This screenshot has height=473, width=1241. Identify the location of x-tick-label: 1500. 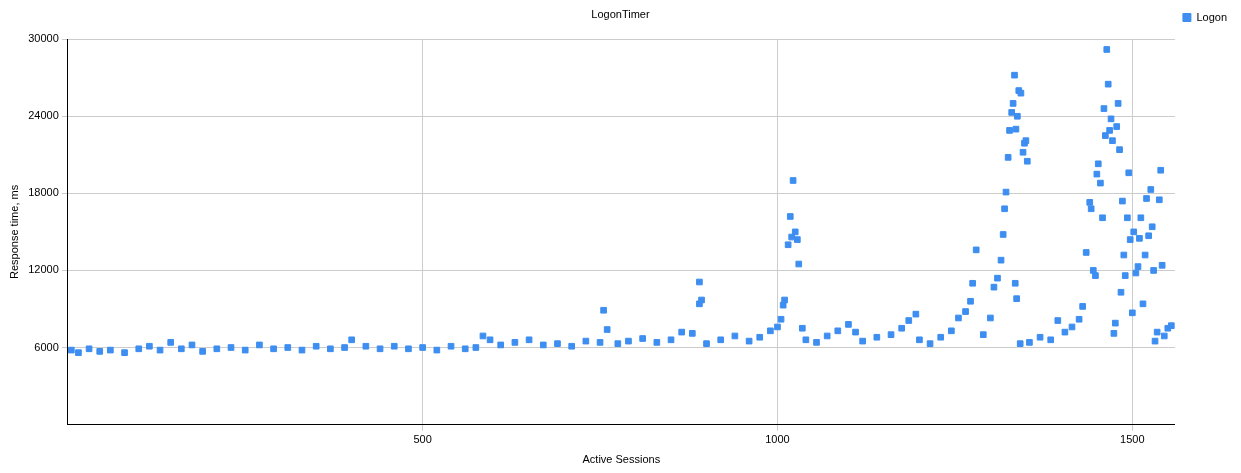
(1132, 439).